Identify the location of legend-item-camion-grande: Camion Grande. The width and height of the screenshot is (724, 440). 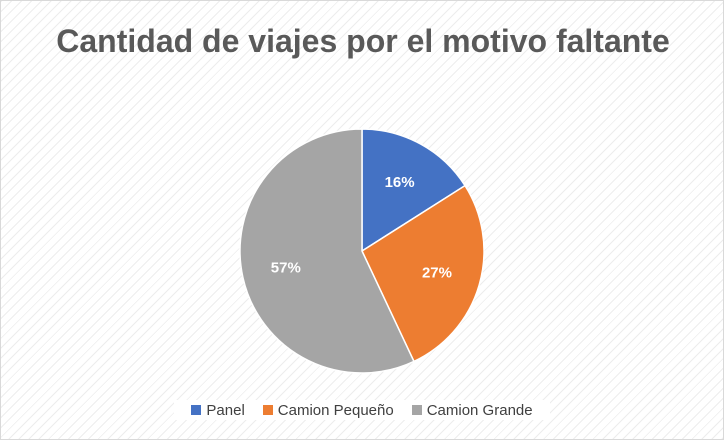
(472, 410).